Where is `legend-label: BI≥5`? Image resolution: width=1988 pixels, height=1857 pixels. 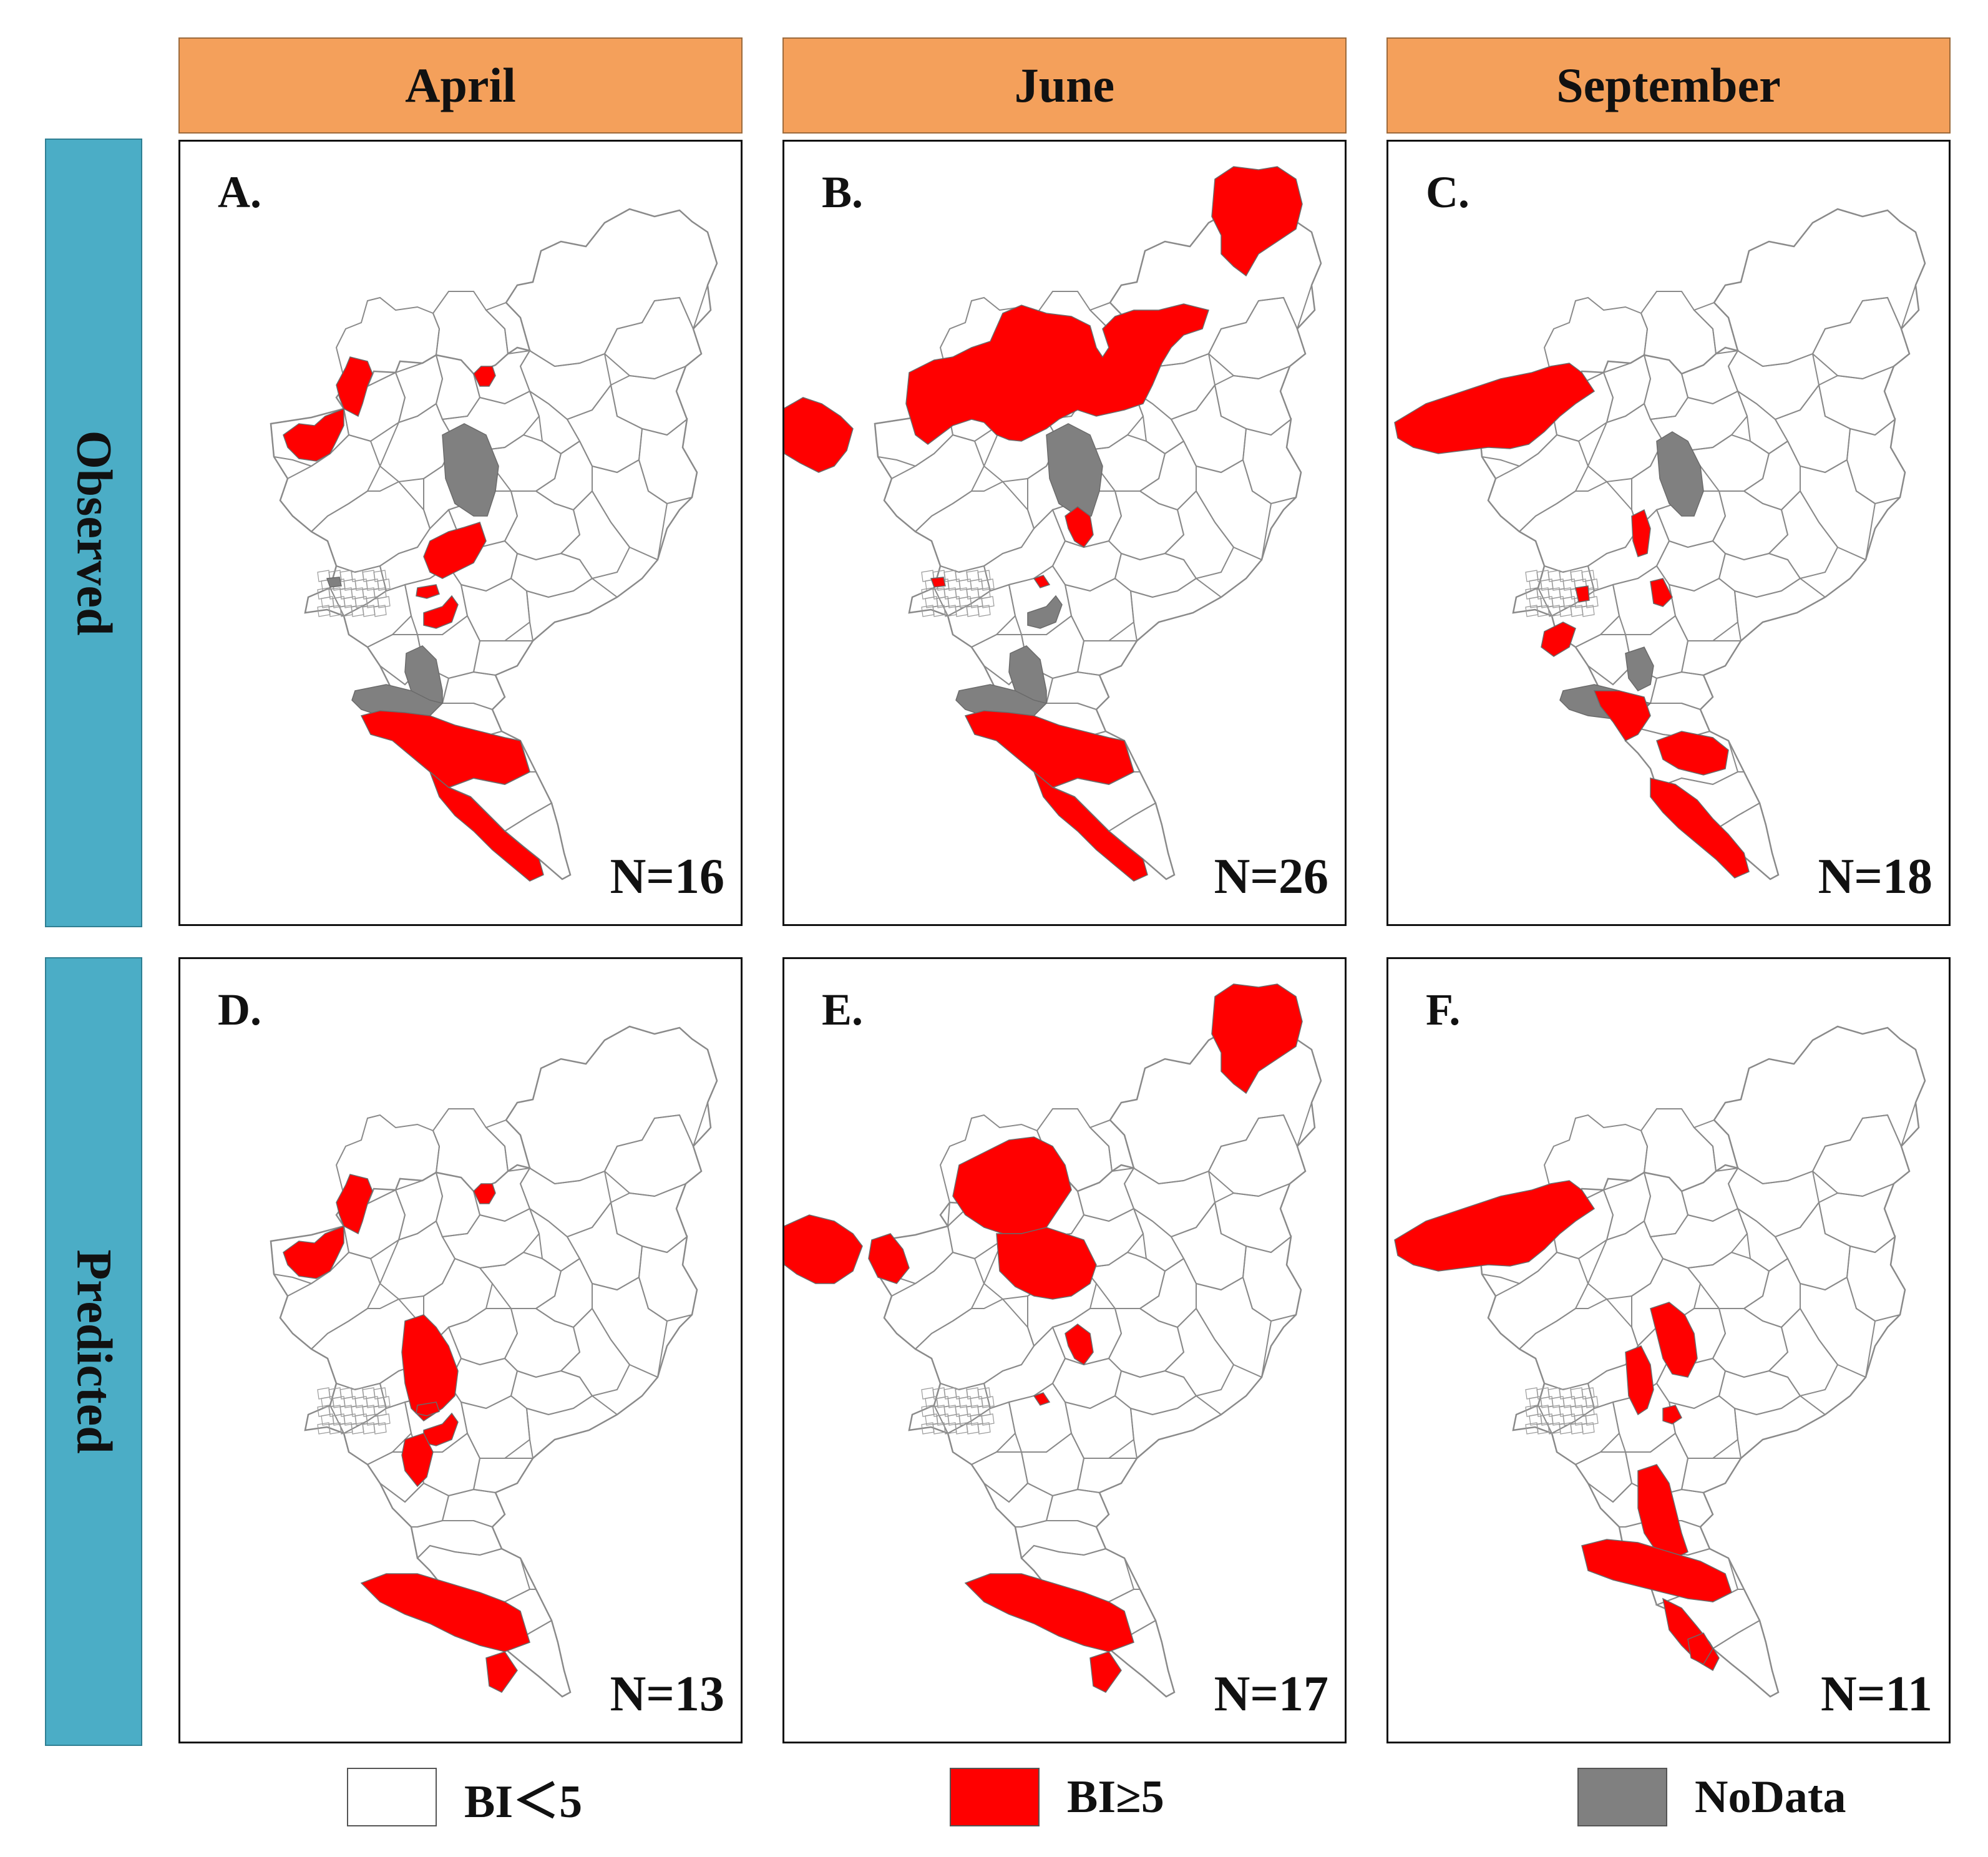 legend-label: BI≥5 is located at coordinates (1115, 1797).